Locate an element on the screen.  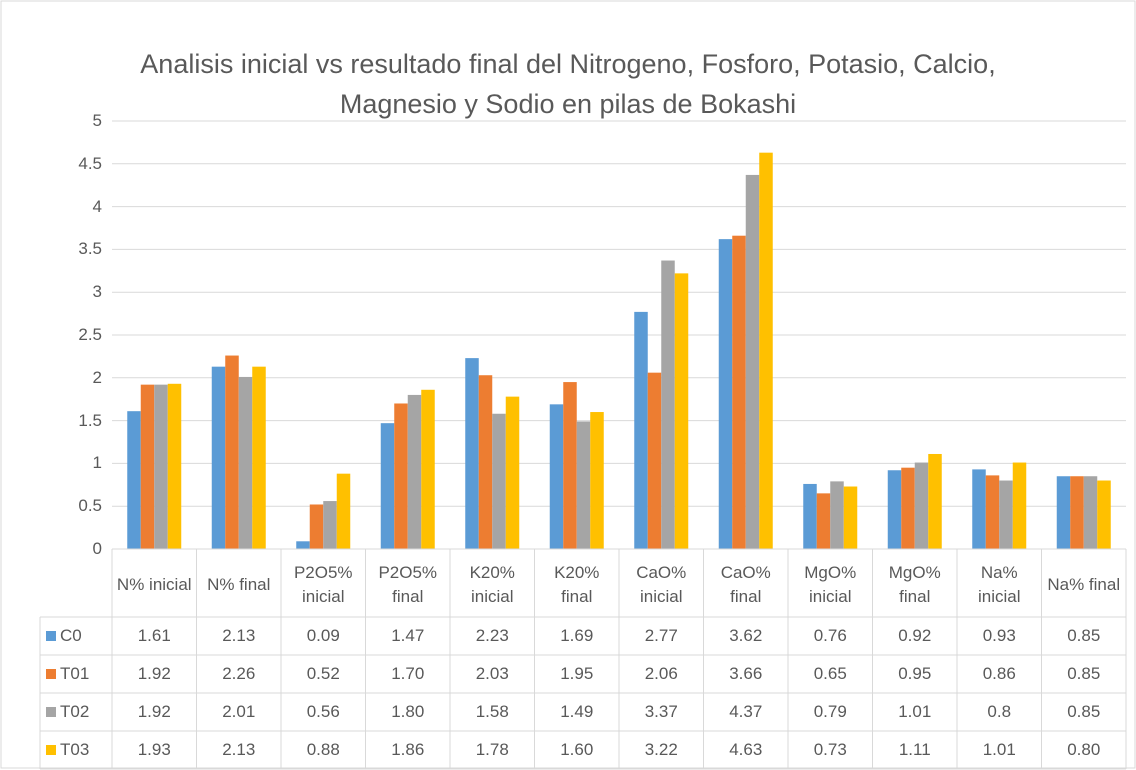
table-cell: 4.63 is located at coordinates (746, 749).